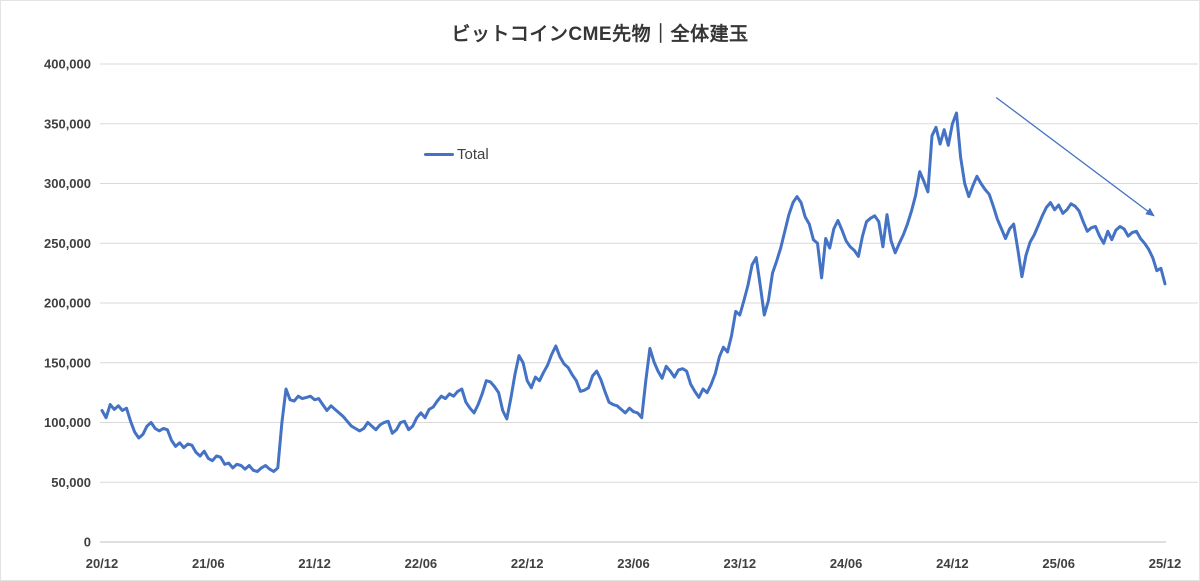  Describe the element at coordinates (314, 563) in the screenshot. I see `x-tick-label: 21/12` at that location.